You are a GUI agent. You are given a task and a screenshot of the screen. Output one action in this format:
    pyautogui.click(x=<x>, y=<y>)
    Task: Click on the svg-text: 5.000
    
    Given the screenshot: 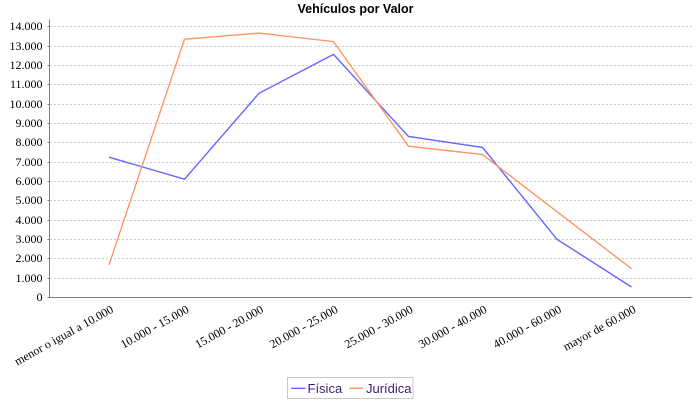 What is the action you would take?
    pyautogui.click(x=29, y=200)
    